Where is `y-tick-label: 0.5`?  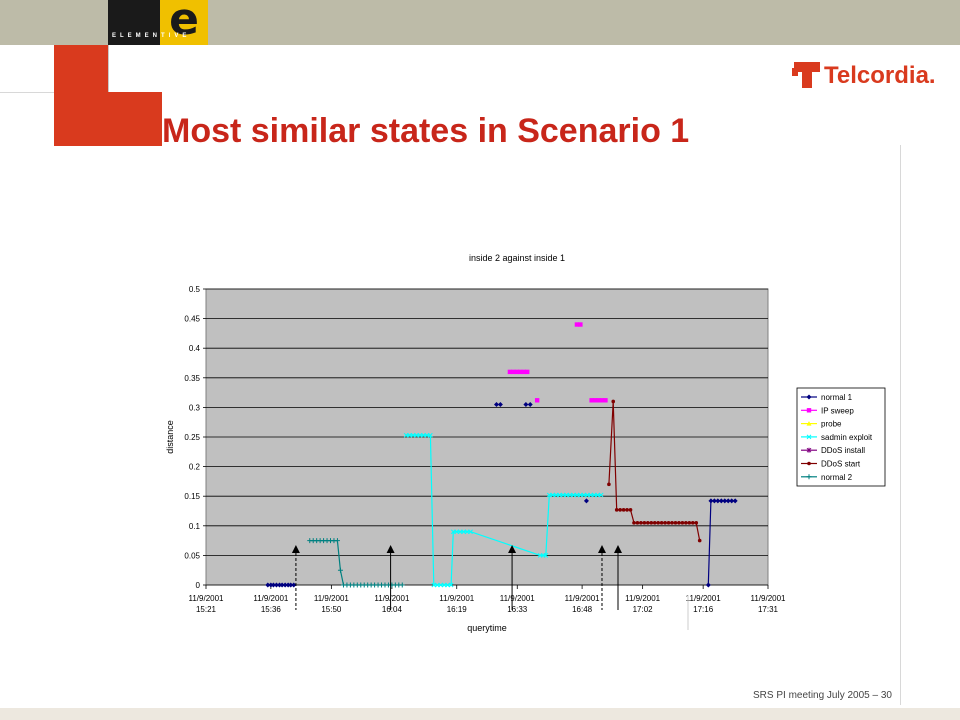
y-tick-label: 0.5 is located at coordinates (195, 289).